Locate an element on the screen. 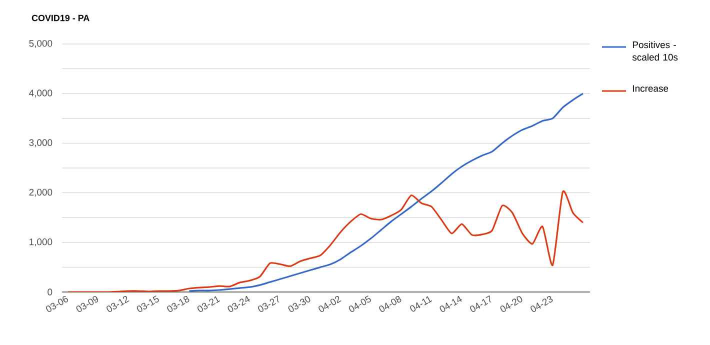  x-tick-label: 03-06 is located at coordinates (57, 304).